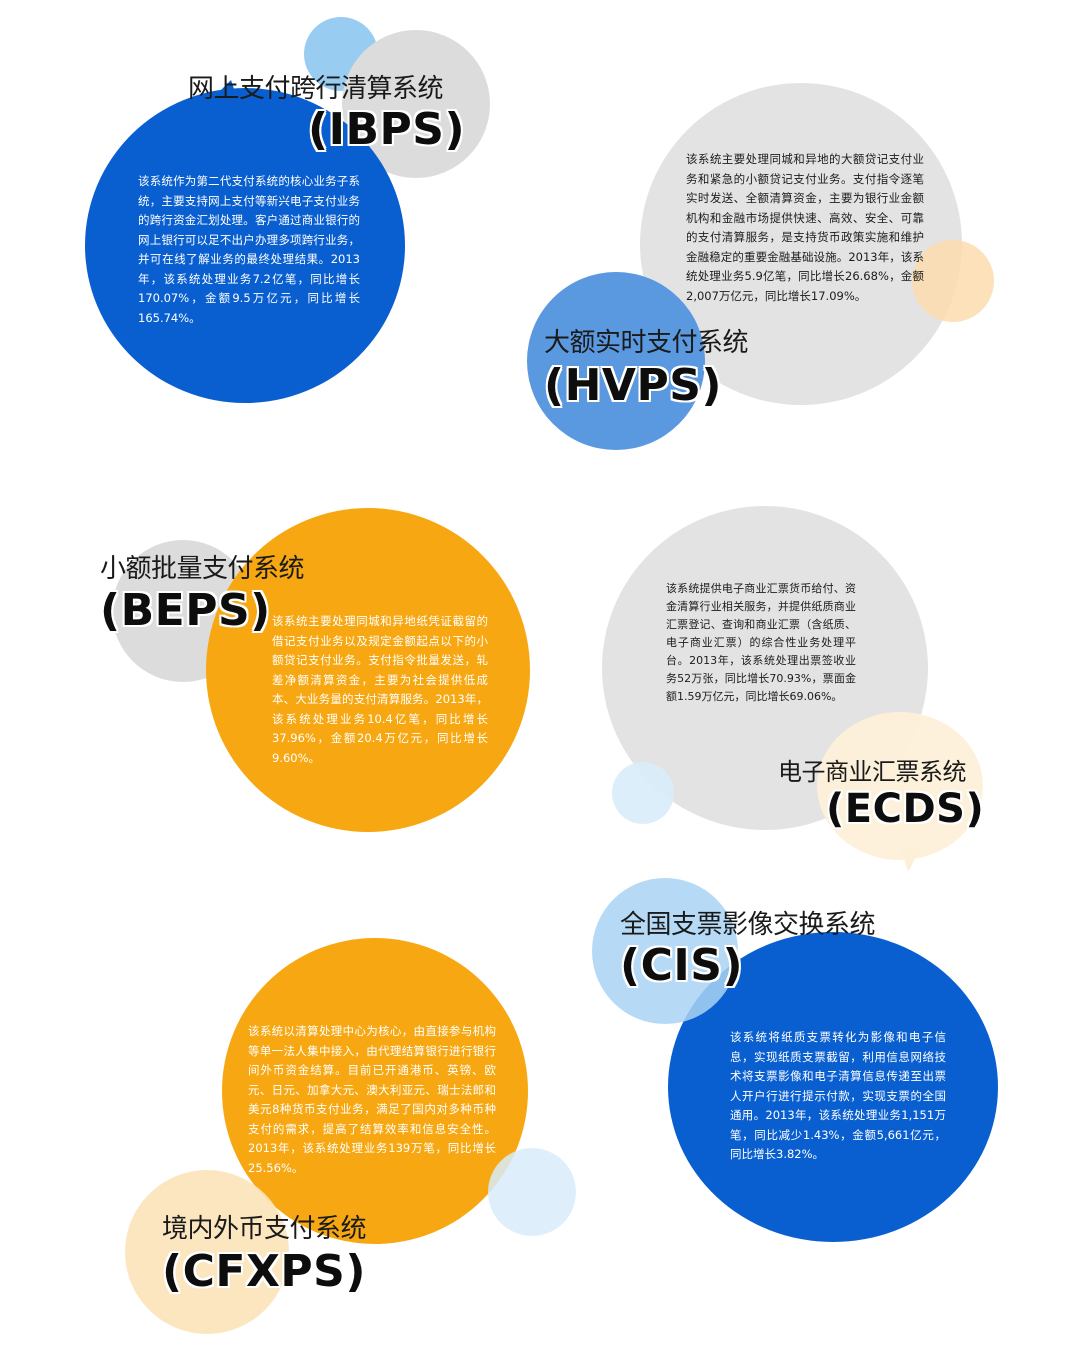 This screenshot has height=1346, width=1080. What do you see at coordinates (225, 89) in the screenshot?
I see `ibps-bubble-tail` at bounding box center [225, 89].